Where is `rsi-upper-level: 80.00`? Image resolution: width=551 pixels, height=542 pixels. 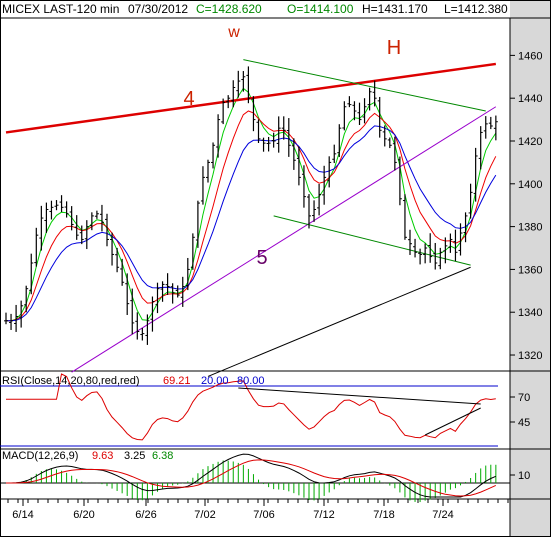 rsi-upper-level: 80.00 is located at coordinates (251, 381).